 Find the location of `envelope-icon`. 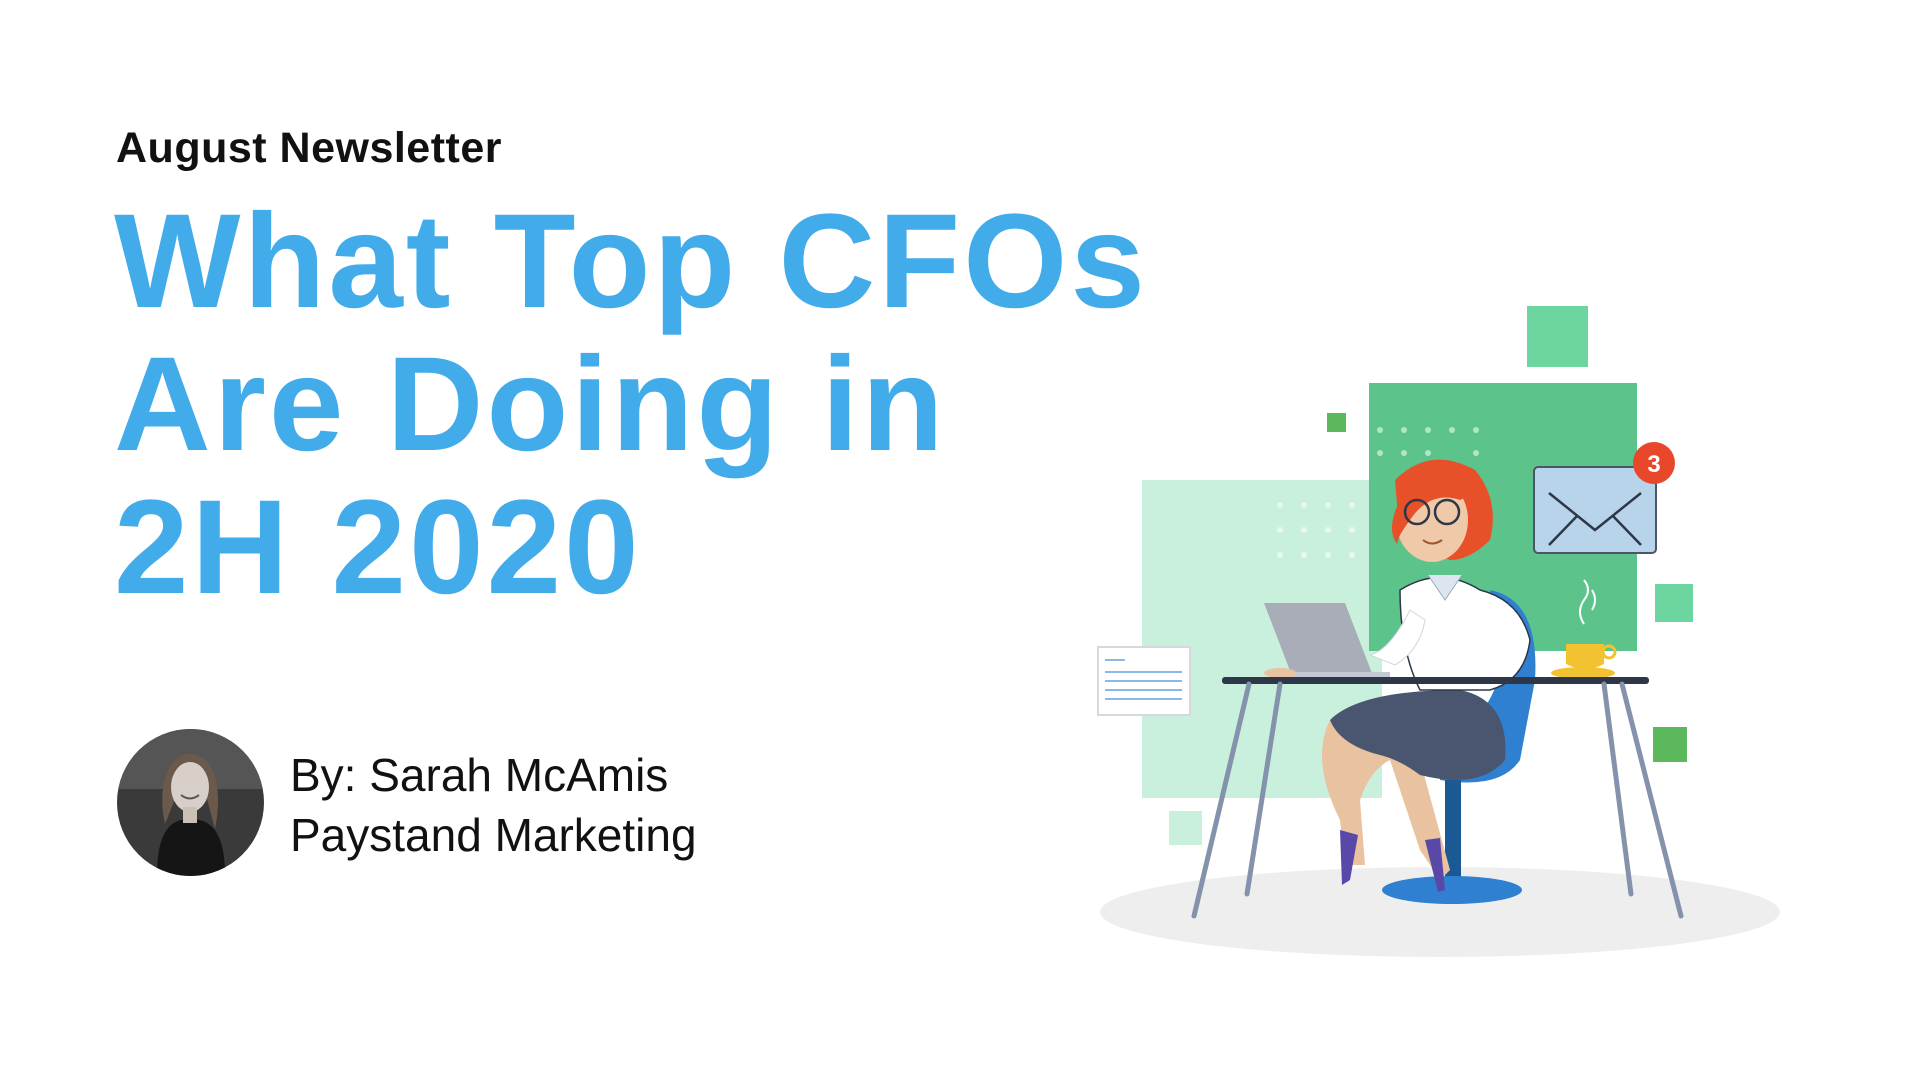

envelope-icon is located at coordinates (1595, 510).